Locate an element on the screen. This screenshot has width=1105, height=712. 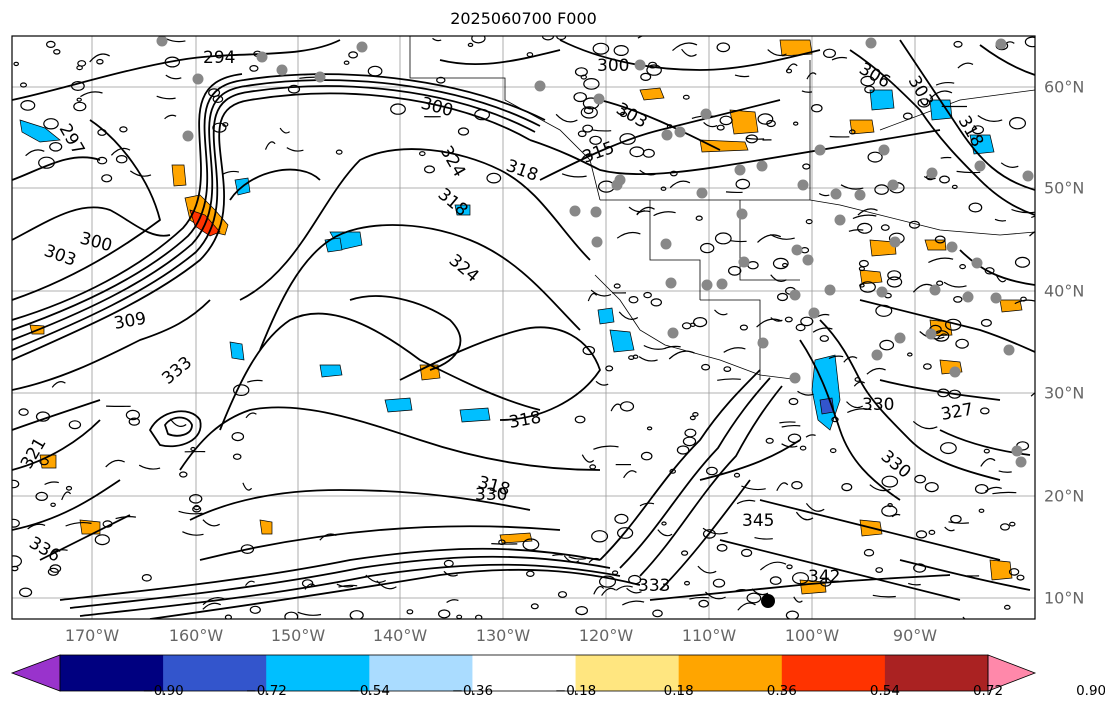
colorbar-segment is located at coordinates (421, 673).